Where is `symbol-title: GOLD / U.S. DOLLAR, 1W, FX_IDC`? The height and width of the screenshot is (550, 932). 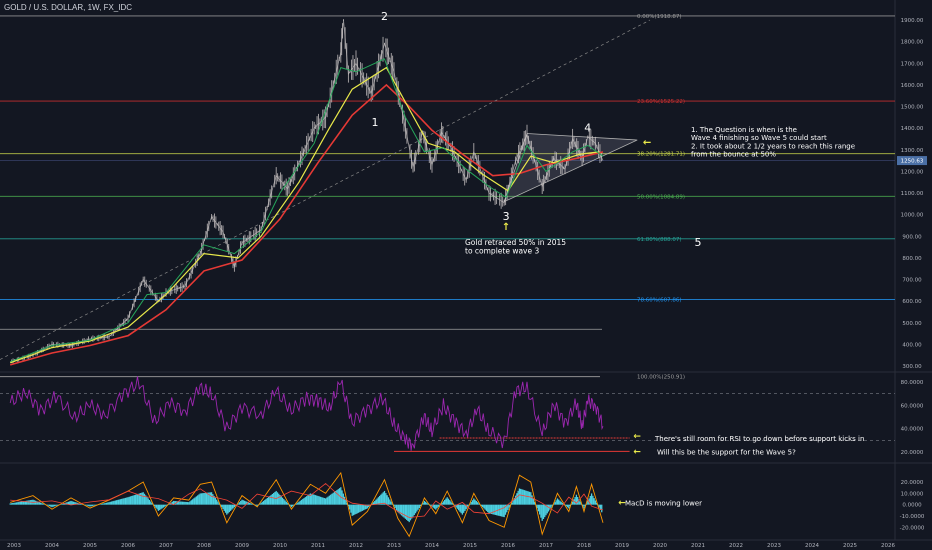
symbol-title: GOLD / U.S. DOLLAR, 1W, FX_IDC is located at coordinates (68, 7).